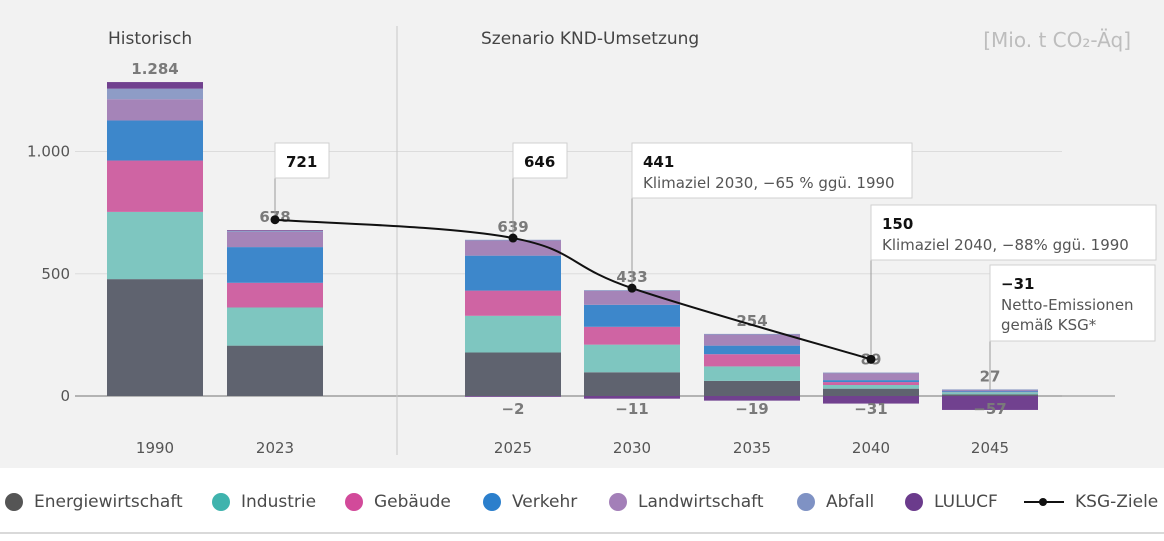  I want to click on bar-total-label: 254, so click(751, 321).